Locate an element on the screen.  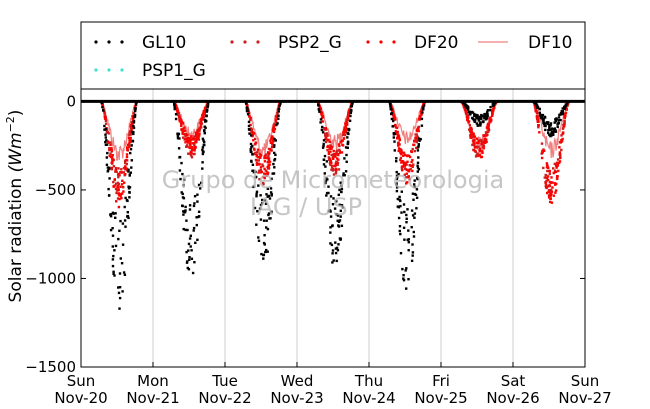
x-tick-label-date: Nov-25 is located at coordinates (440, 398).